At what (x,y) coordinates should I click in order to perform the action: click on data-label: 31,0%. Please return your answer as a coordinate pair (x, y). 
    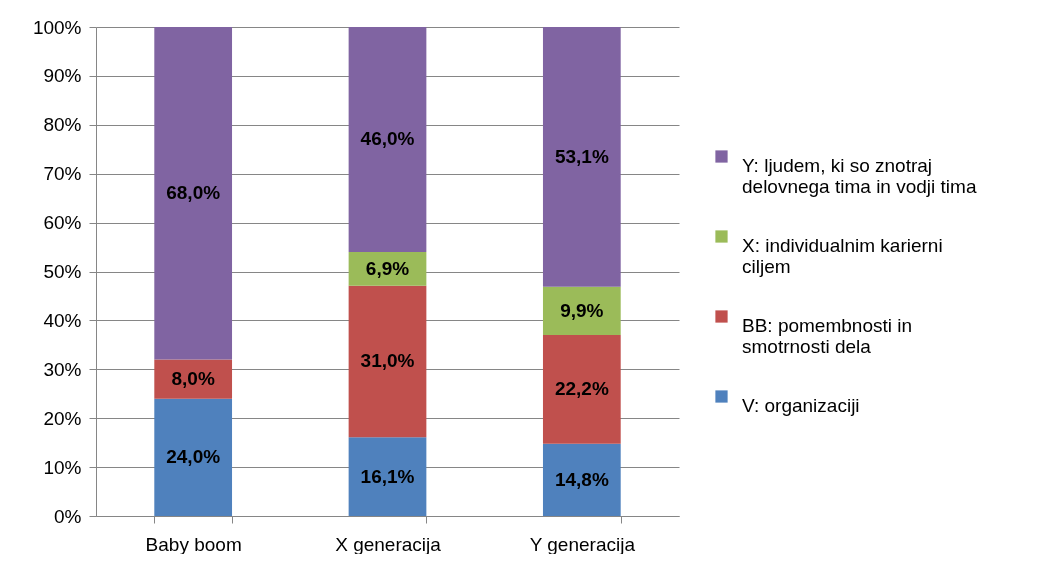
    Looking at the image, I should click on (387, 361).